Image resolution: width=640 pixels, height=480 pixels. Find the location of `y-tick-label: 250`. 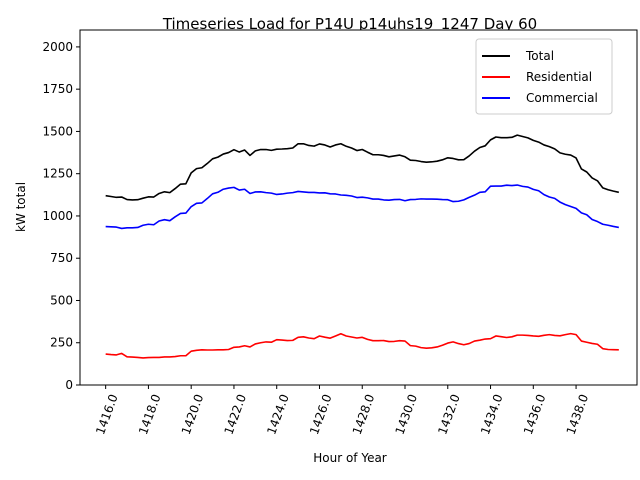

y-tick-label: 250 is located at coordinates (61, 343).